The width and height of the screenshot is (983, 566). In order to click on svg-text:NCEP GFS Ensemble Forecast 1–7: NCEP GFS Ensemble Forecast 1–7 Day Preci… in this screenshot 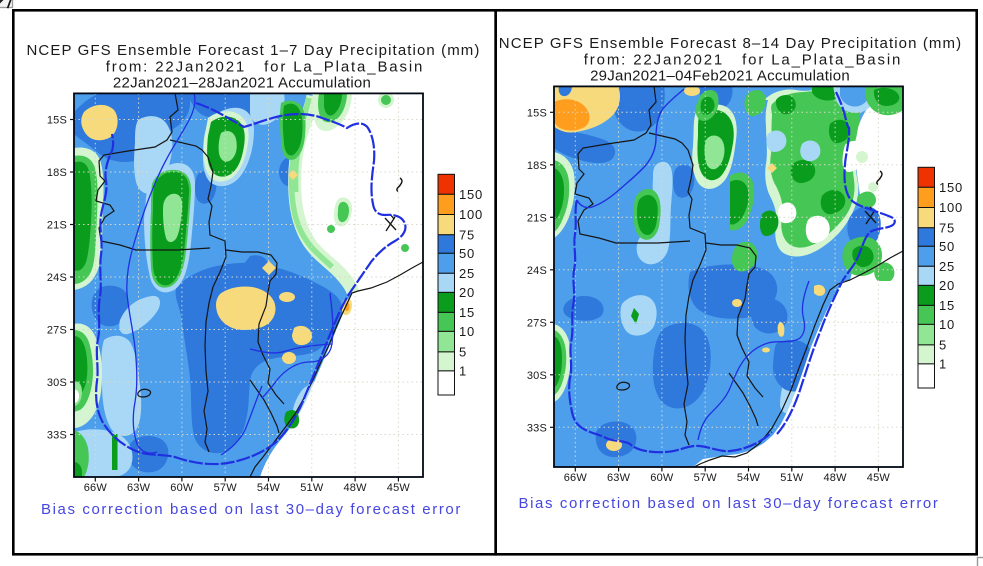, I will do `click(254, 50)`.